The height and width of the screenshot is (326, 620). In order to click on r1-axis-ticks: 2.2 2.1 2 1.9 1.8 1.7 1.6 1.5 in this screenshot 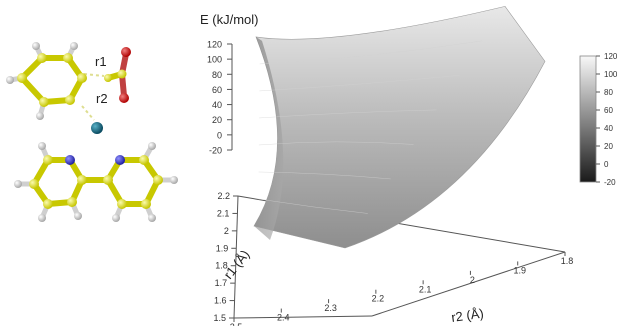, I will do `click(225, 257)`.